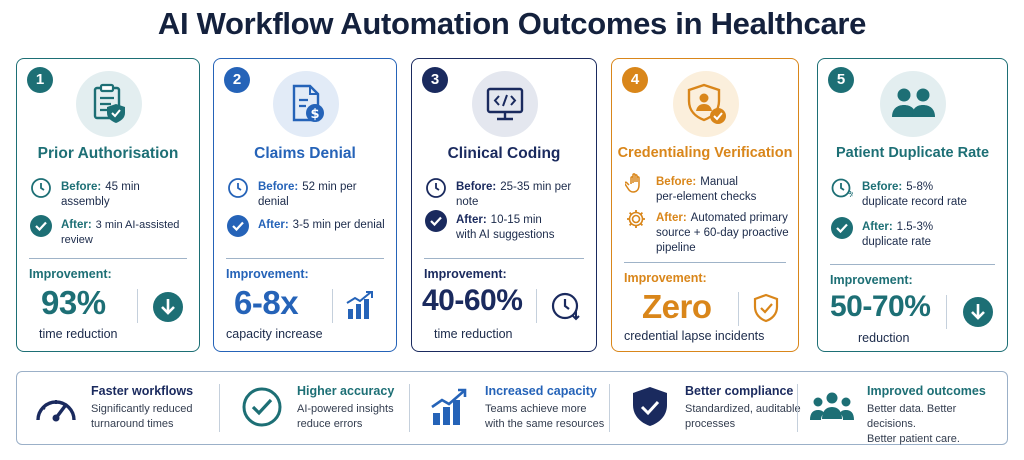 This screenshot has width=1024, height=460. Describe the element at coordinates (677, 306) in the screenshot. I see `improvement-value: Zero` at that location.